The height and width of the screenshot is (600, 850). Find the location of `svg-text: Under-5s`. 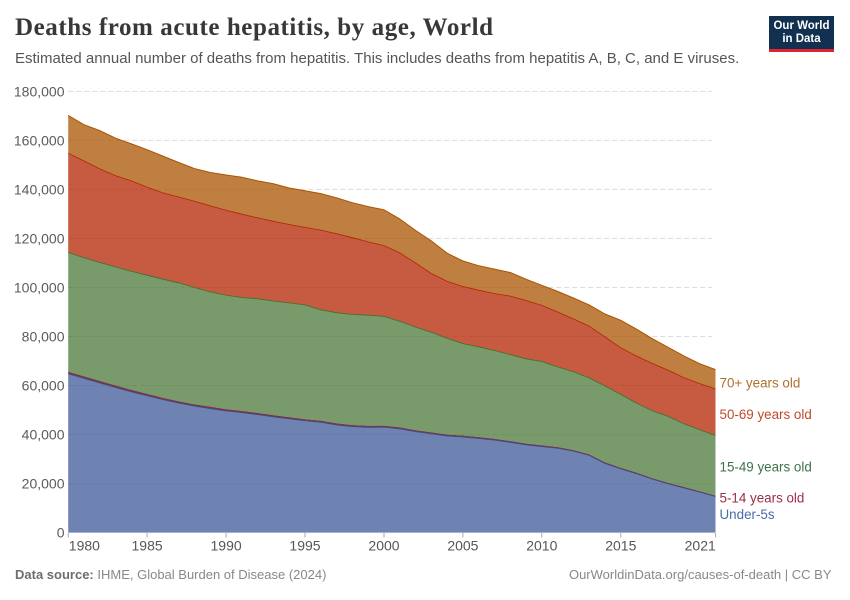

svg-text: Under-5s is located at coordinates (747, 514).